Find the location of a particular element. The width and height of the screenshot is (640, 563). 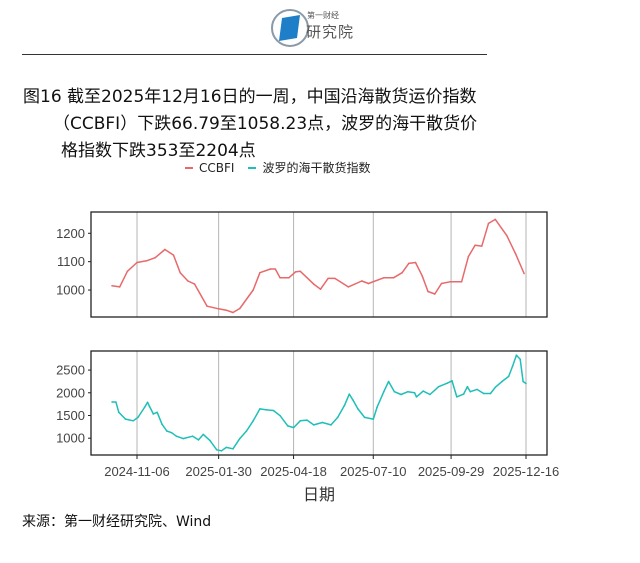

x-tick-label: 2025-07-10 is located at coordinates (373, 471).